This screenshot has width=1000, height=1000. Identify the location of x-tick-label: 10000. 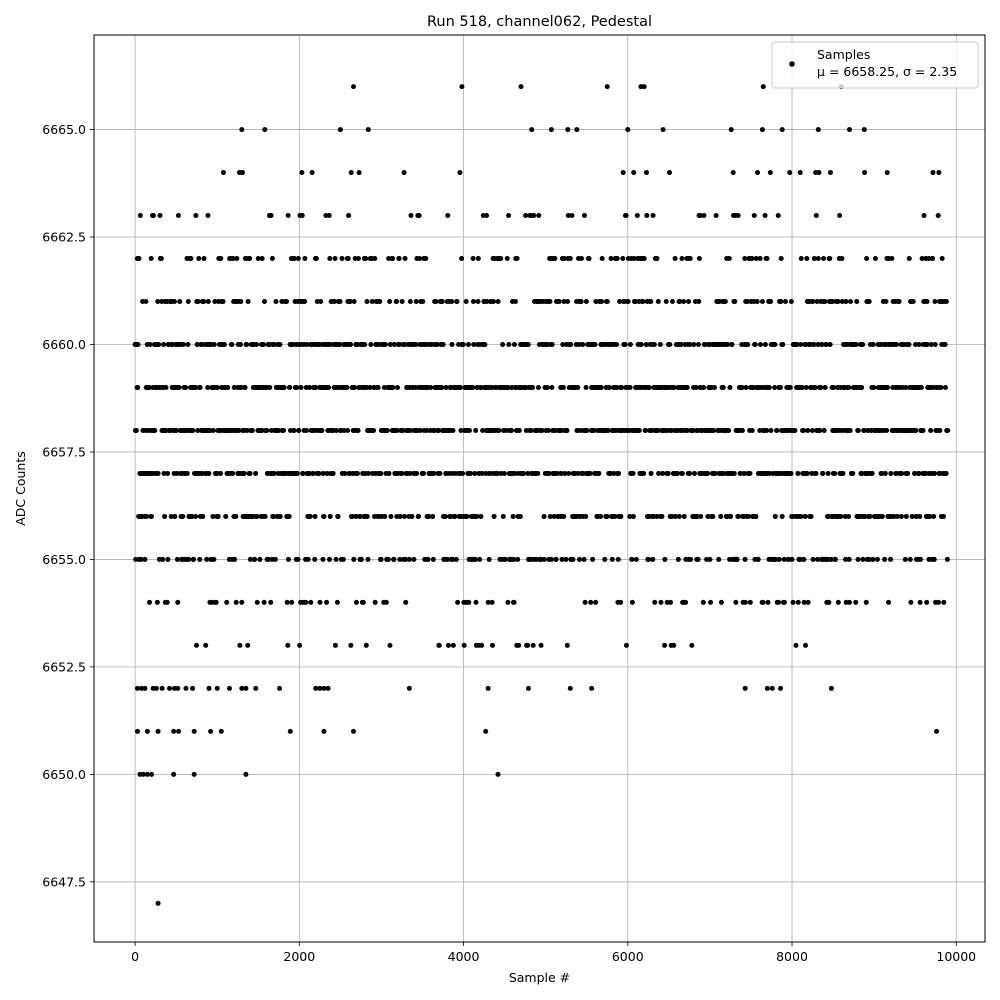
(956, 956).